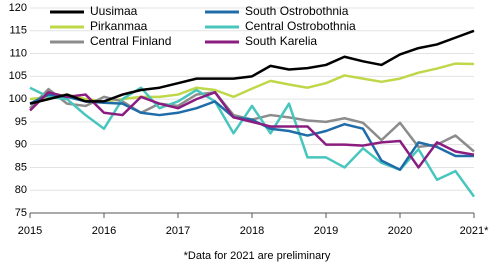  Describe the element at coordinates (281, 41) in the screenshot. I see `legend-label: South Karelia` at that location.